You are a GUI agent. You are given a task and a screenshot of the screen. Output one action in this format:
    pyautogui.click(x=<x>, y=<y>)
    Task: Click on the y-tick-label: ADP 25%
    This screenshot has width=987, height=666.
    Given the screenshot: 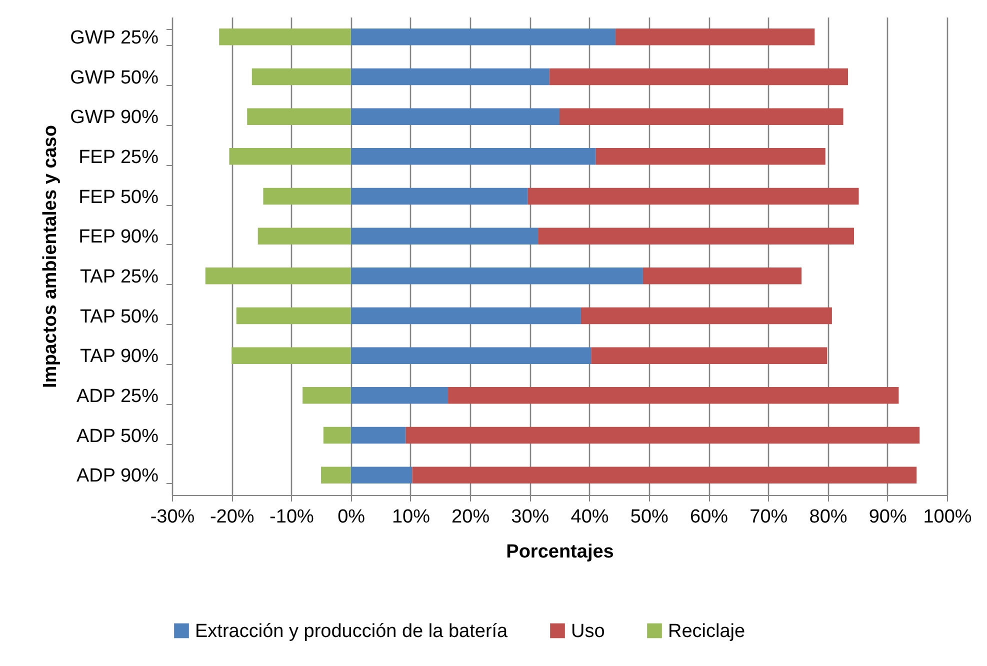 What is the action you would take?
    pyautogui.click(x=117, y=396)
    